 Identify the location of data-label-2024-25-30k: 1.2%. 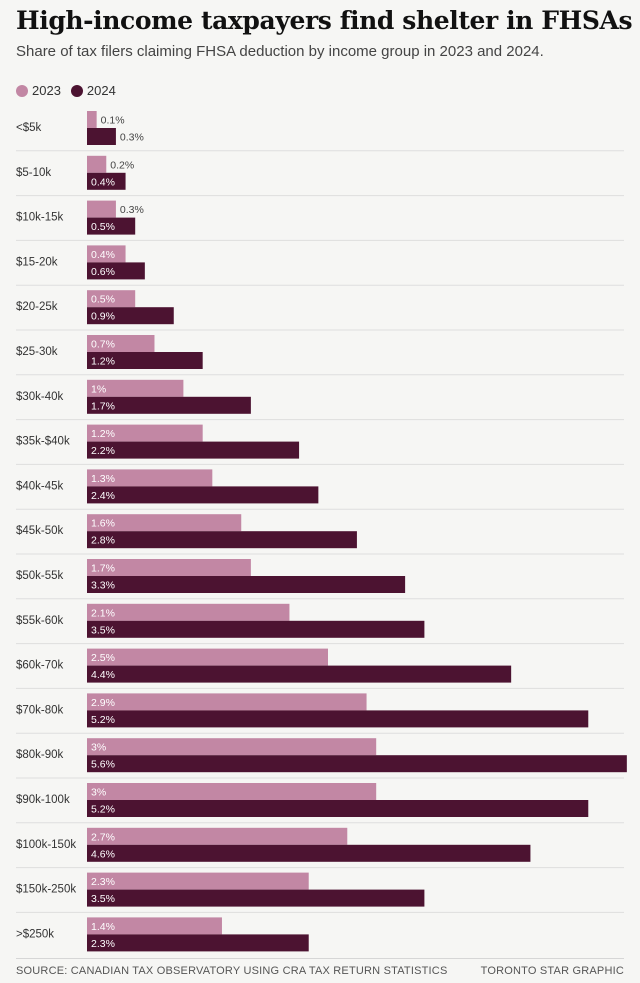
(103, 362).